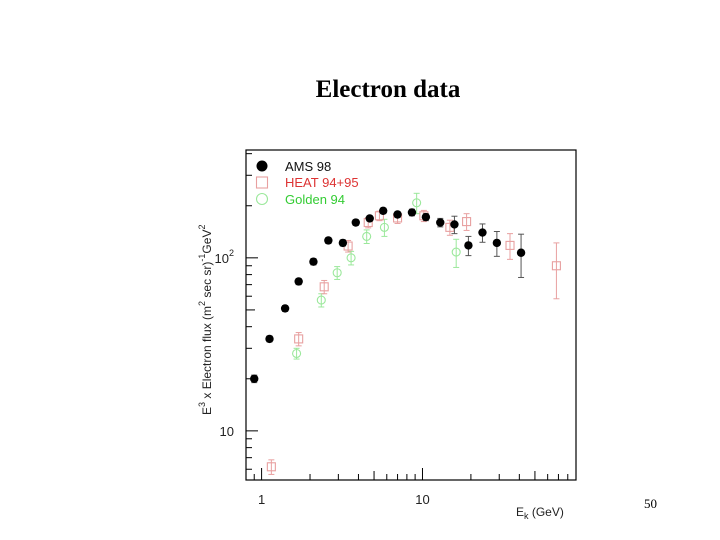 This screenshot has height=540, width=720. What do you see at coordinates (388, 89) in the screenshot?
I see `slide-title: Electron data` at bounding box center [388, 89].